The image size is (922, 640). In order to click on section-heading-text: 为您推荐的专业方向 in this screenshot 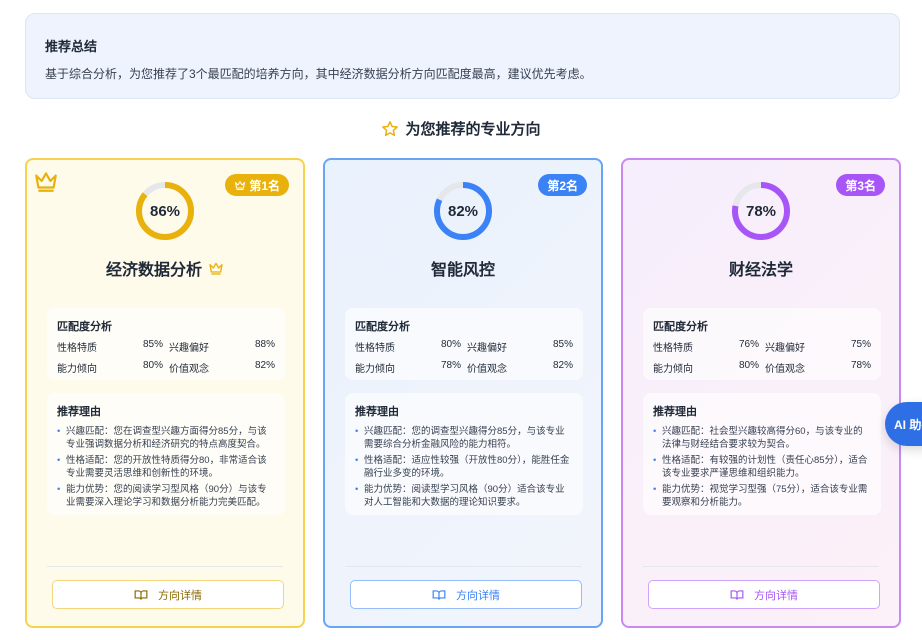, I will do `click(473, 129)`.